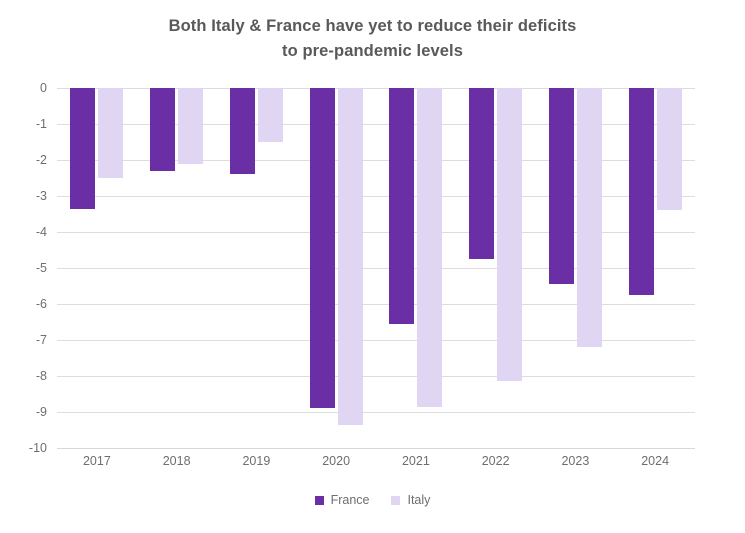  I want to click on x-axis-tick-label-2020: 2020, so click(336, 461).